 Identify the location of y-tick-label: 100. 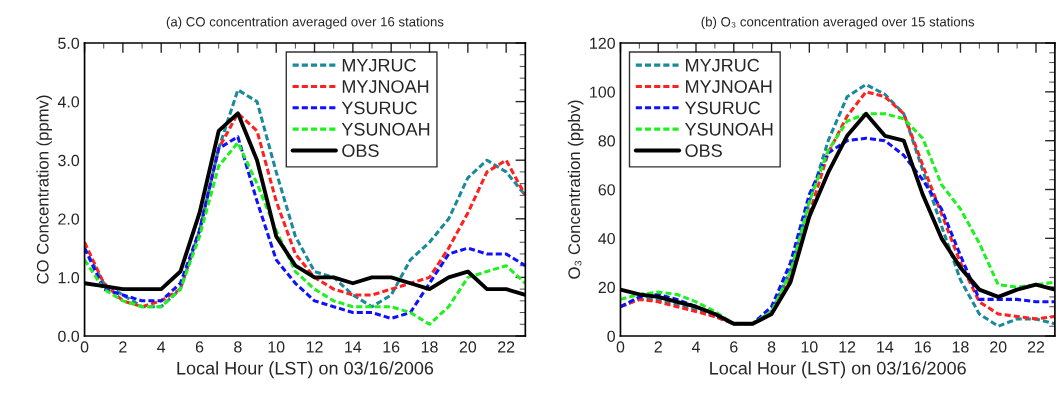
(602, 92).